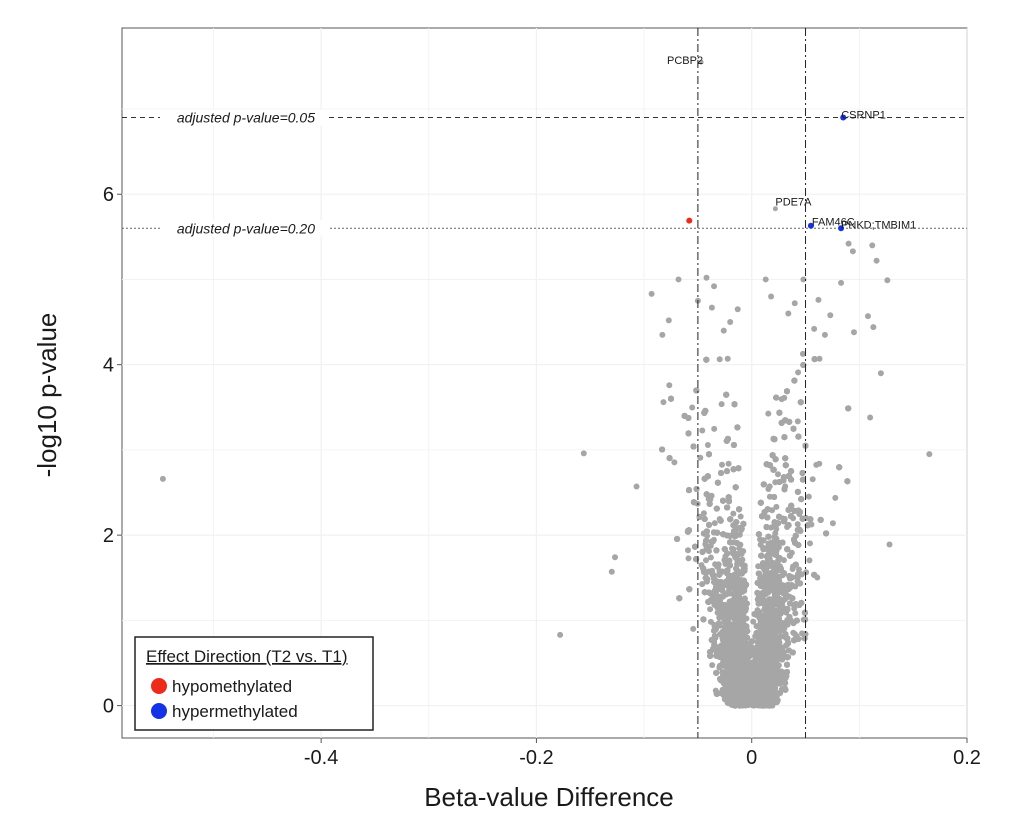 This screenshot has height=826, width=1020. What do you see at coordinates (755, 529) in the screenshot?
I see `ns-point-cloud` at bounding box center [755, 529].